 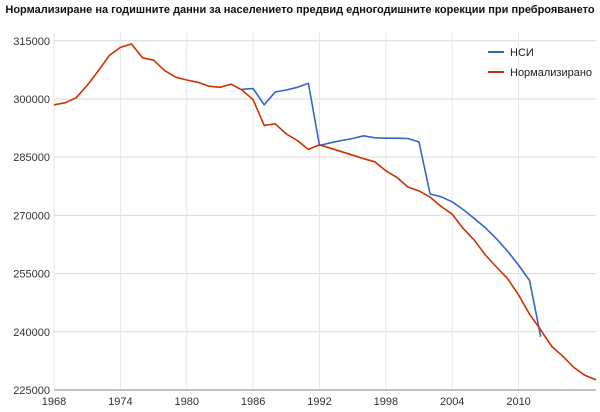 What do you see at coordinates (31, 158) in the screenshot?
I see `y-tick-label: 285000` at bounding box center [31, 158].